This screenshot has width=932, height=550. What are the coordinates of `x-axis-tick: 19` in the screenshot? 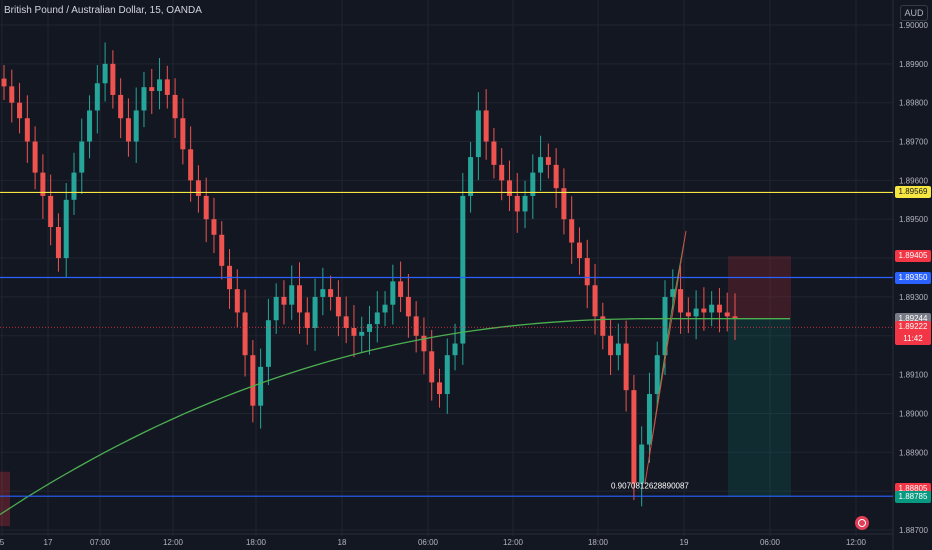 It's located at (684, 542).